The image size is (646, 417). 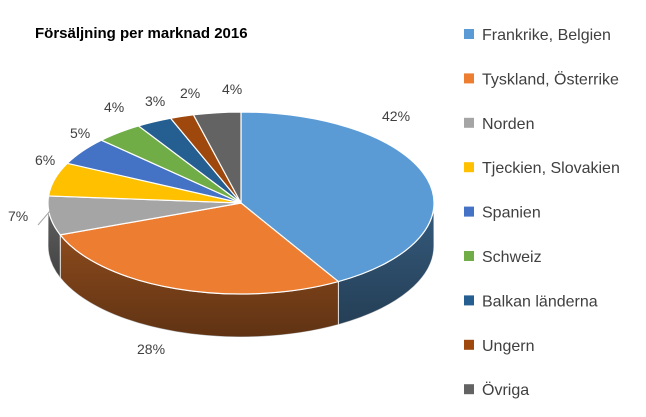 I want to click on data-label-4: 5%, so click(x=80, y=133).